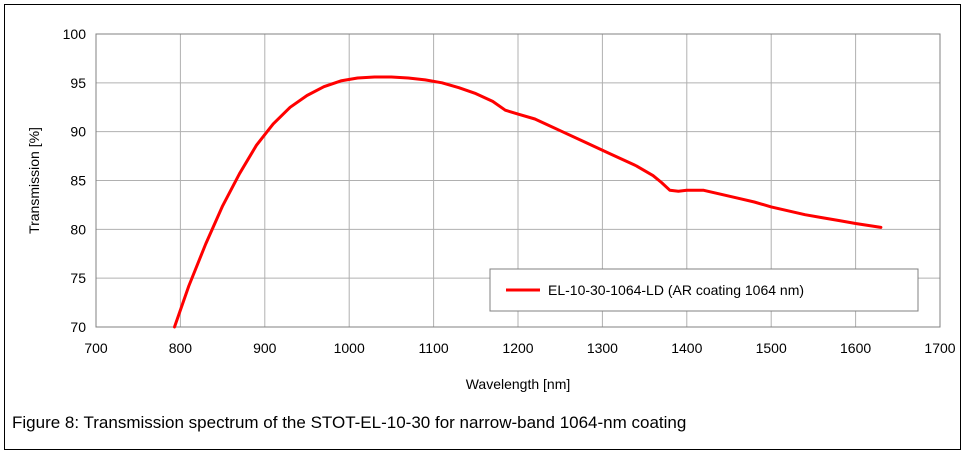 The image size is (967, 456). I want to click on x-tick-label: 800, so click(181, 348).